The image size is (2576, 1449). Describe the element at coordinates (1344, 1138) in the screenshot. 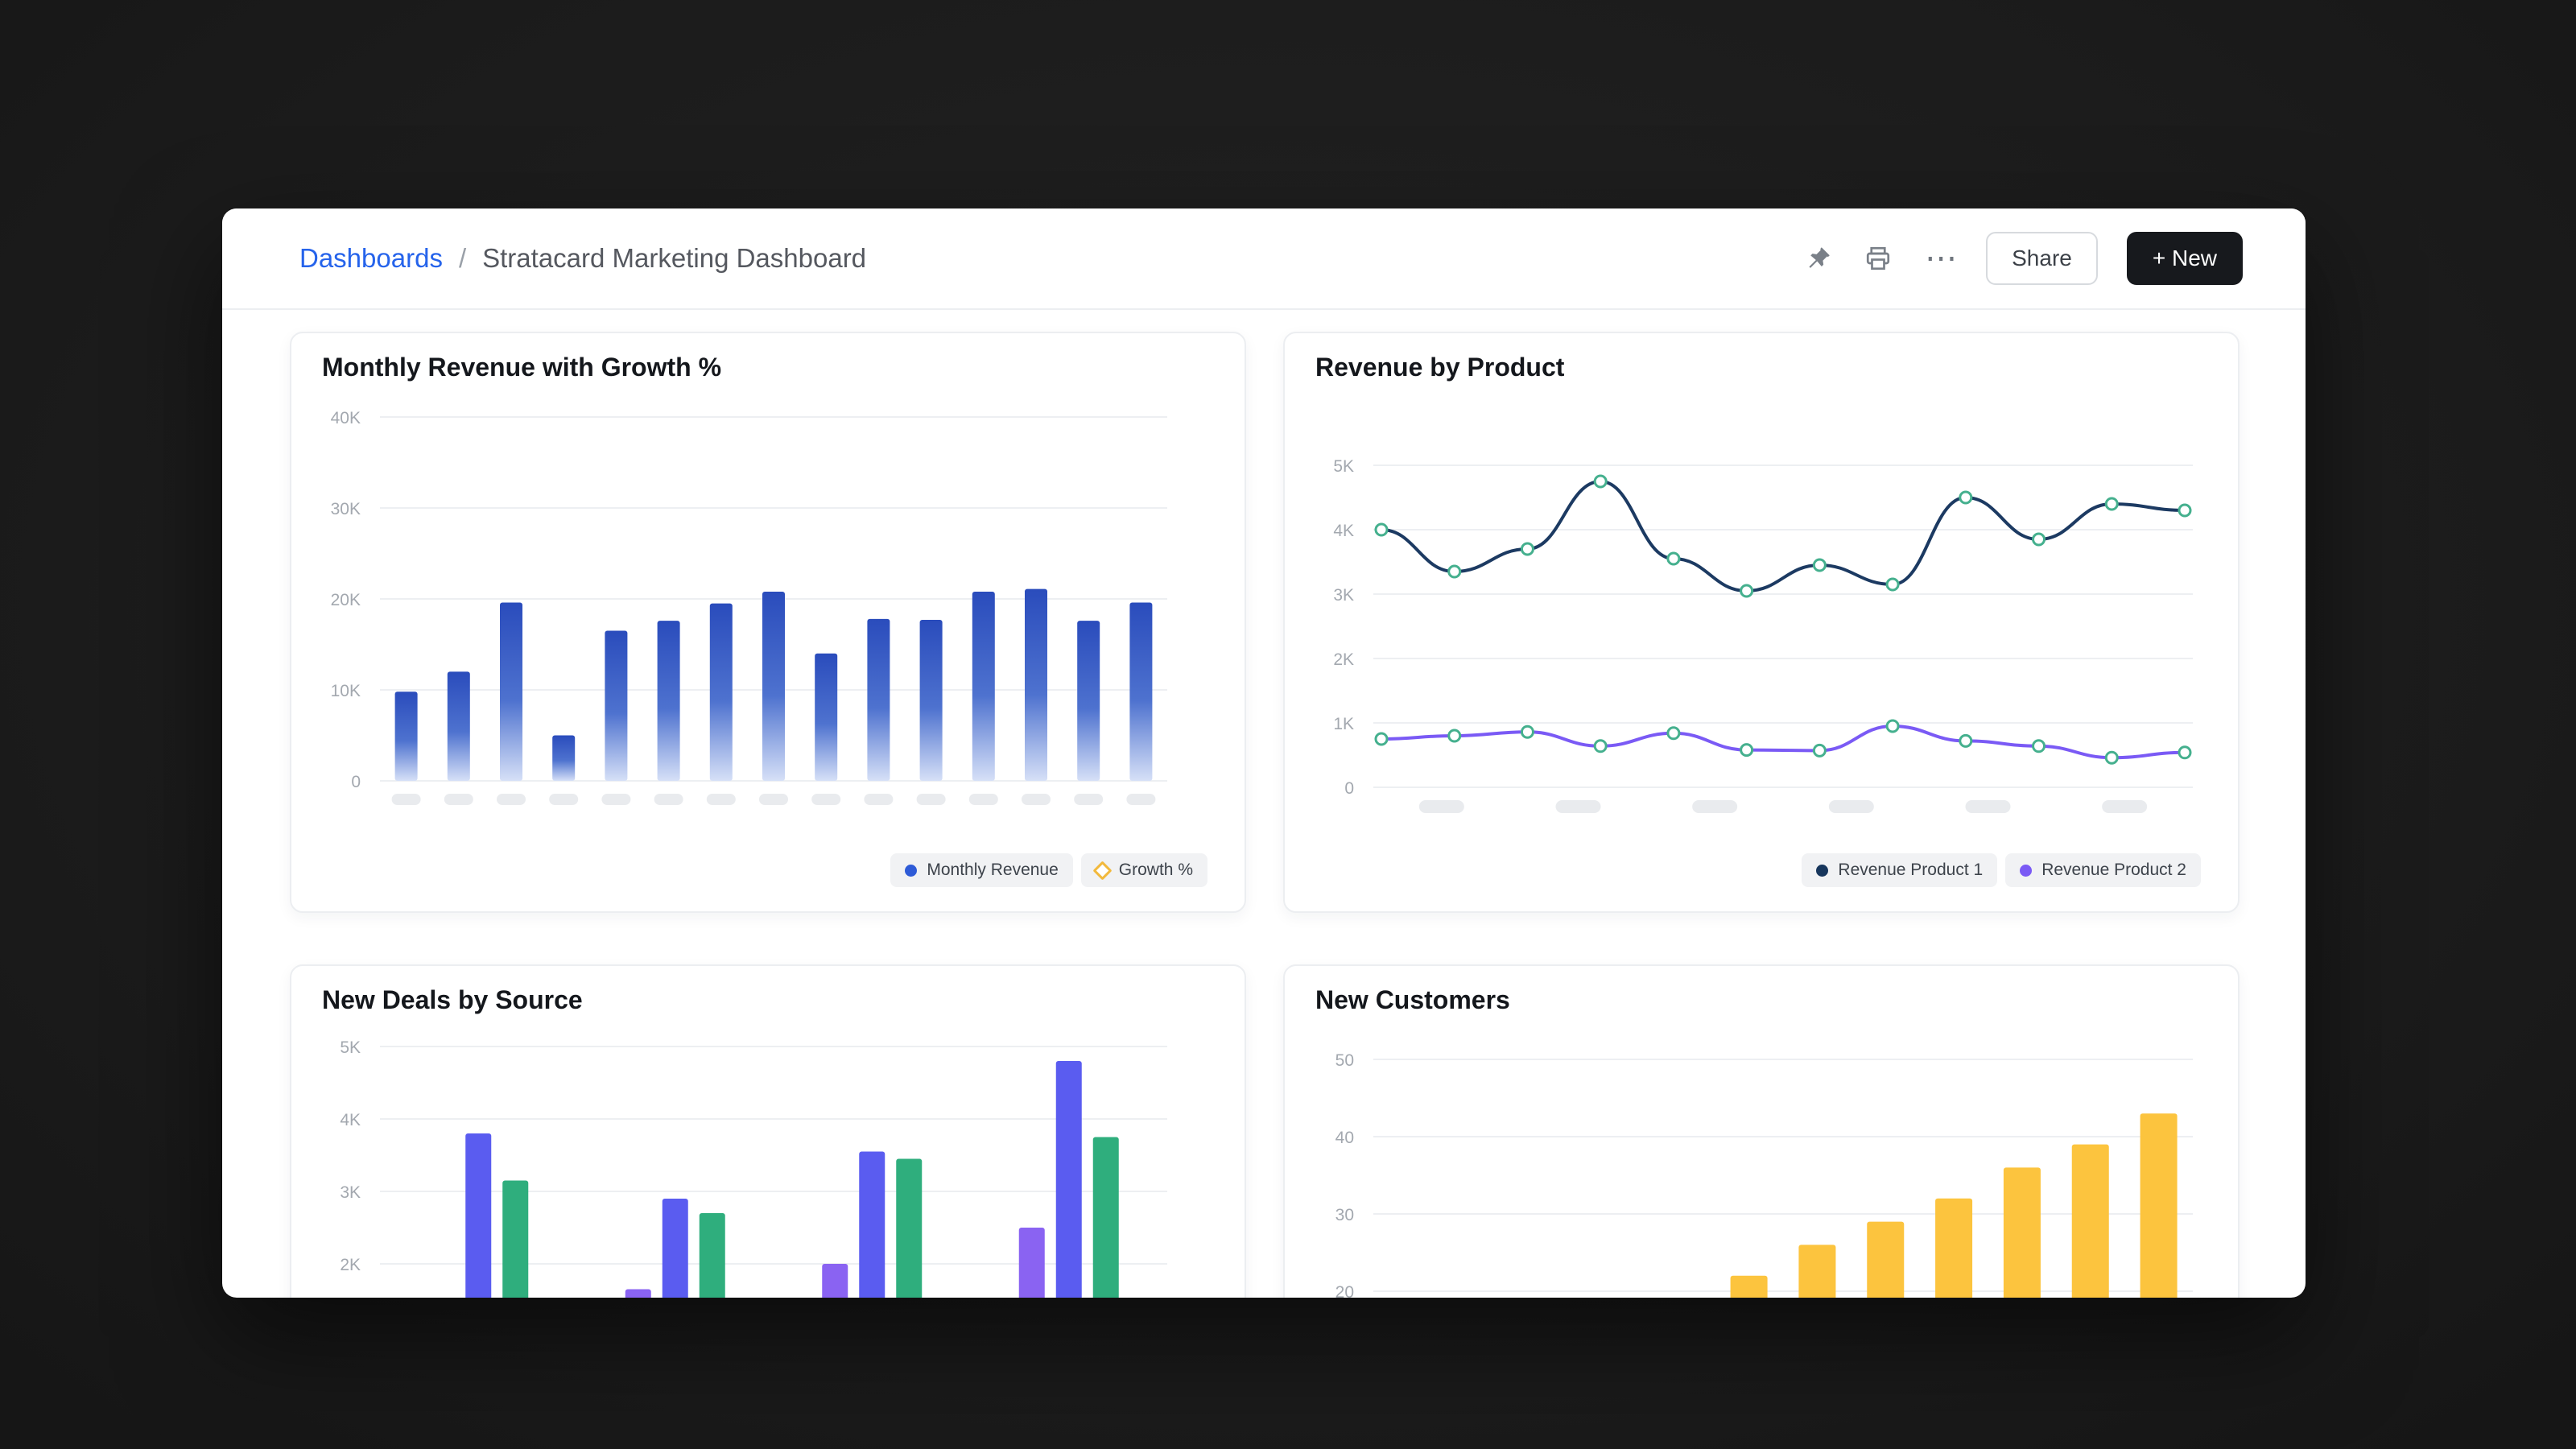

I see `svg-text: 40` at that location.